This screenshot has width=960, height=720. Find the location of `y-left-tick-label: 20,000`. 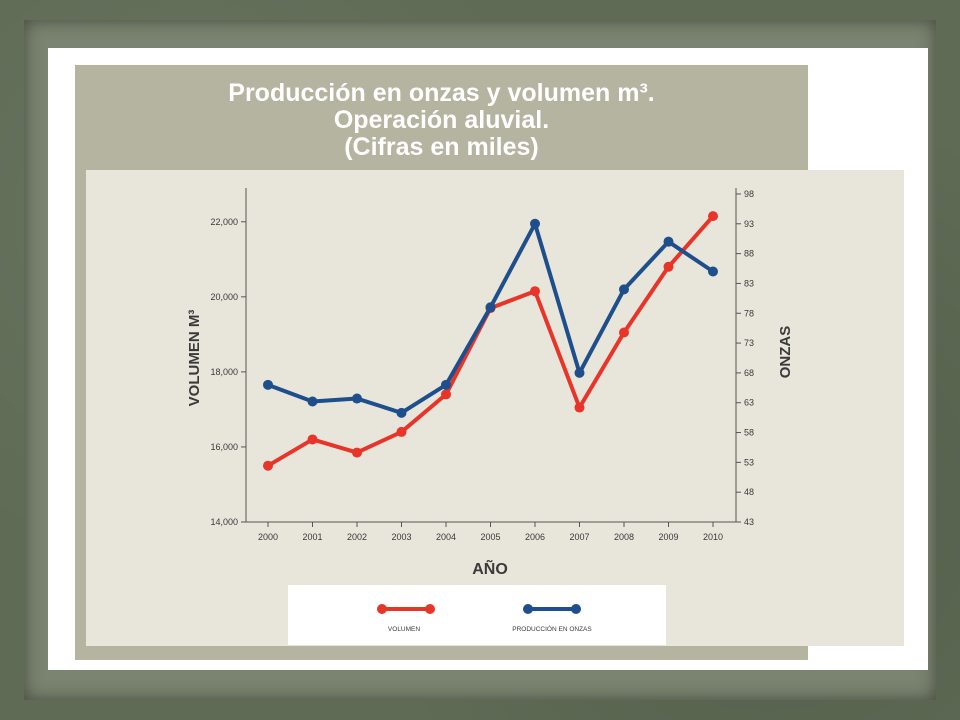

y-left-tick-label: 20,000 is located at coordinates (224, 297).